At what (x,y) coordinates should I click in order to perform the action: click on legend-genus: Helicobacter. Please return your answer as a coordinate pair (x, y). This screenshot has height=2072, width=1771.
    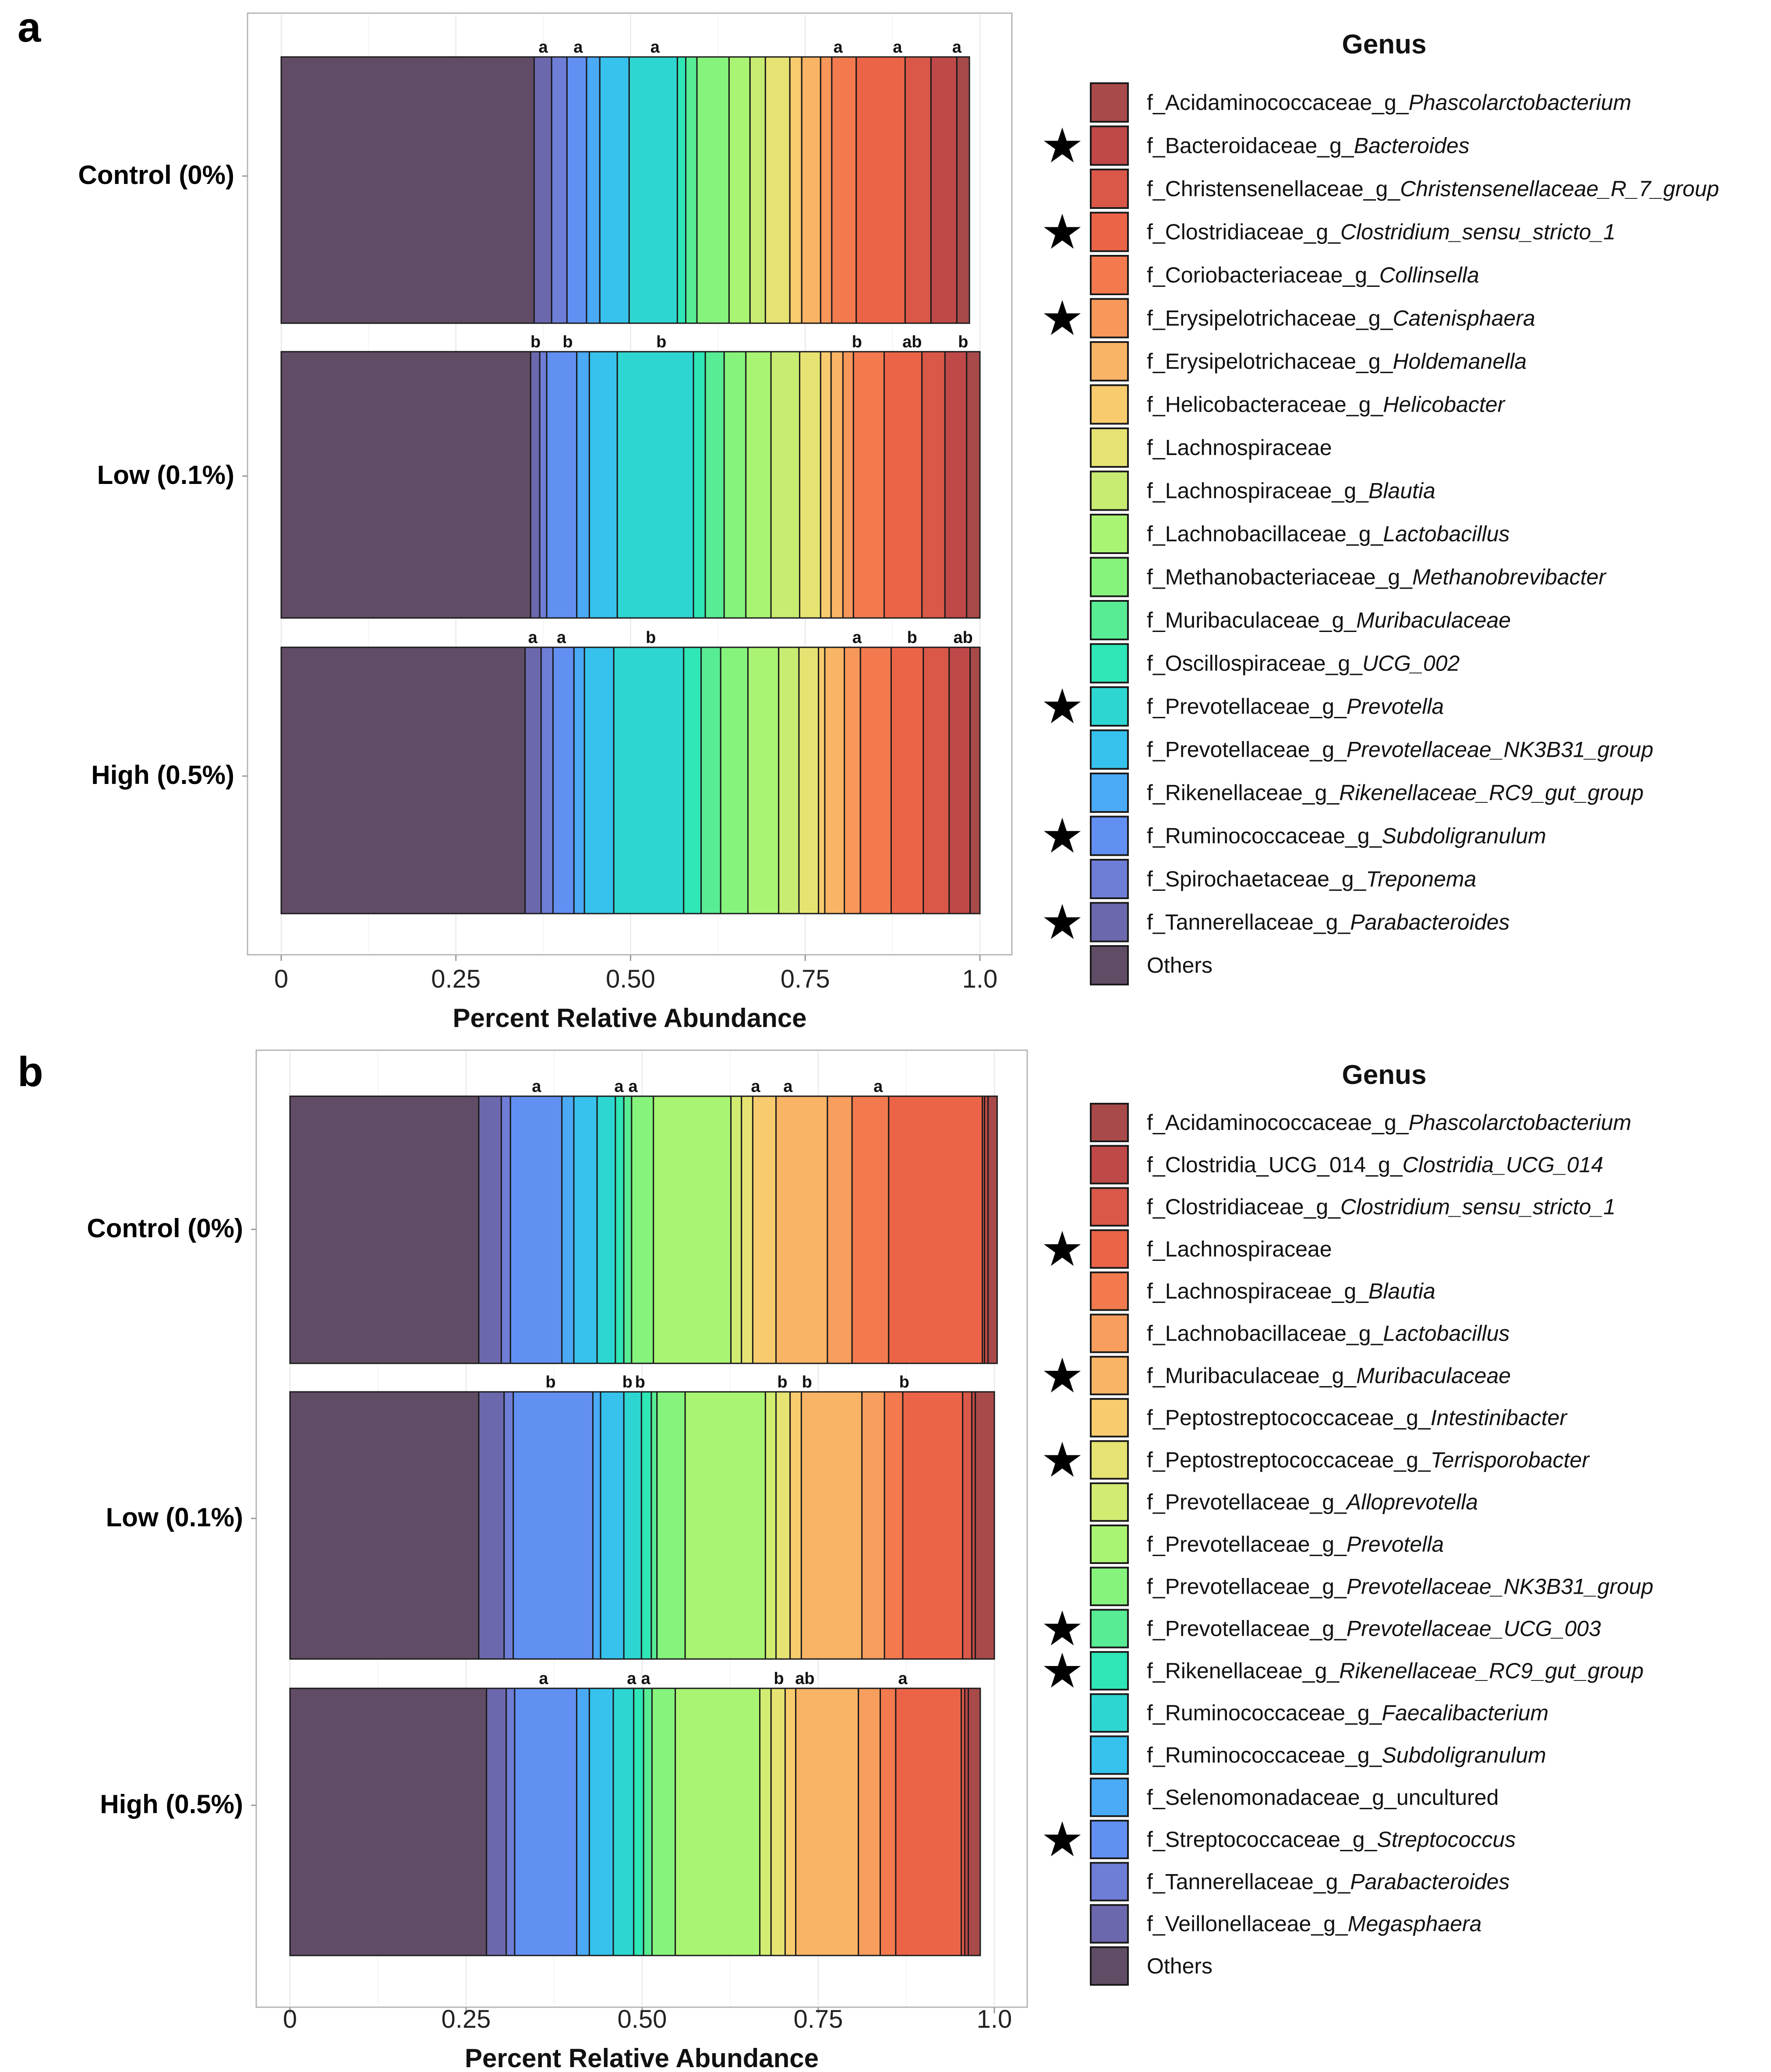
    Looking at the image, I should click on (1445, 404).